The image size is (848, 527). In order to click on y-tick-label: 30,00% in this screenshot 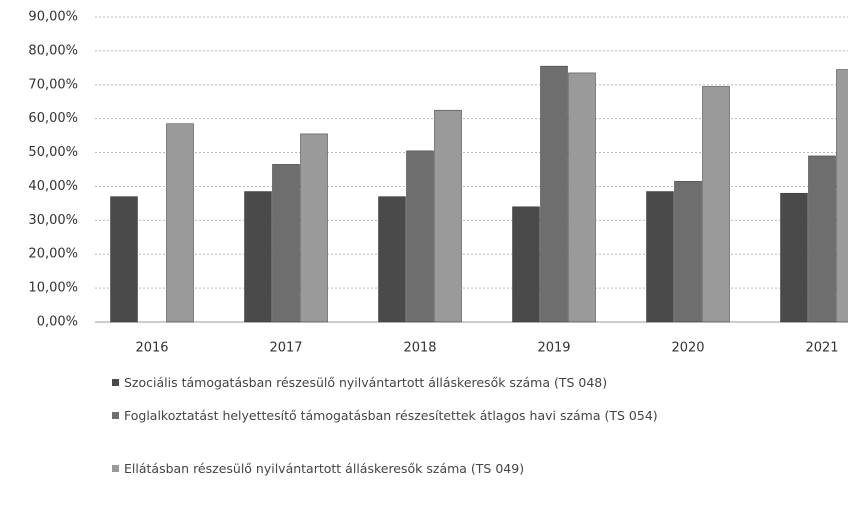, I will do `click(53, 220)`.